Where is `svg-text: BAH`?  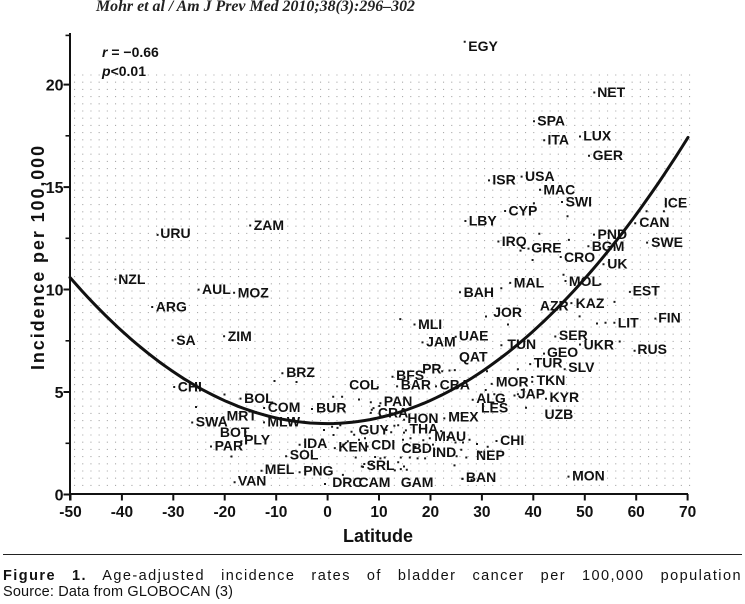 svg-text: BAH is located at coordinates (479, 292).